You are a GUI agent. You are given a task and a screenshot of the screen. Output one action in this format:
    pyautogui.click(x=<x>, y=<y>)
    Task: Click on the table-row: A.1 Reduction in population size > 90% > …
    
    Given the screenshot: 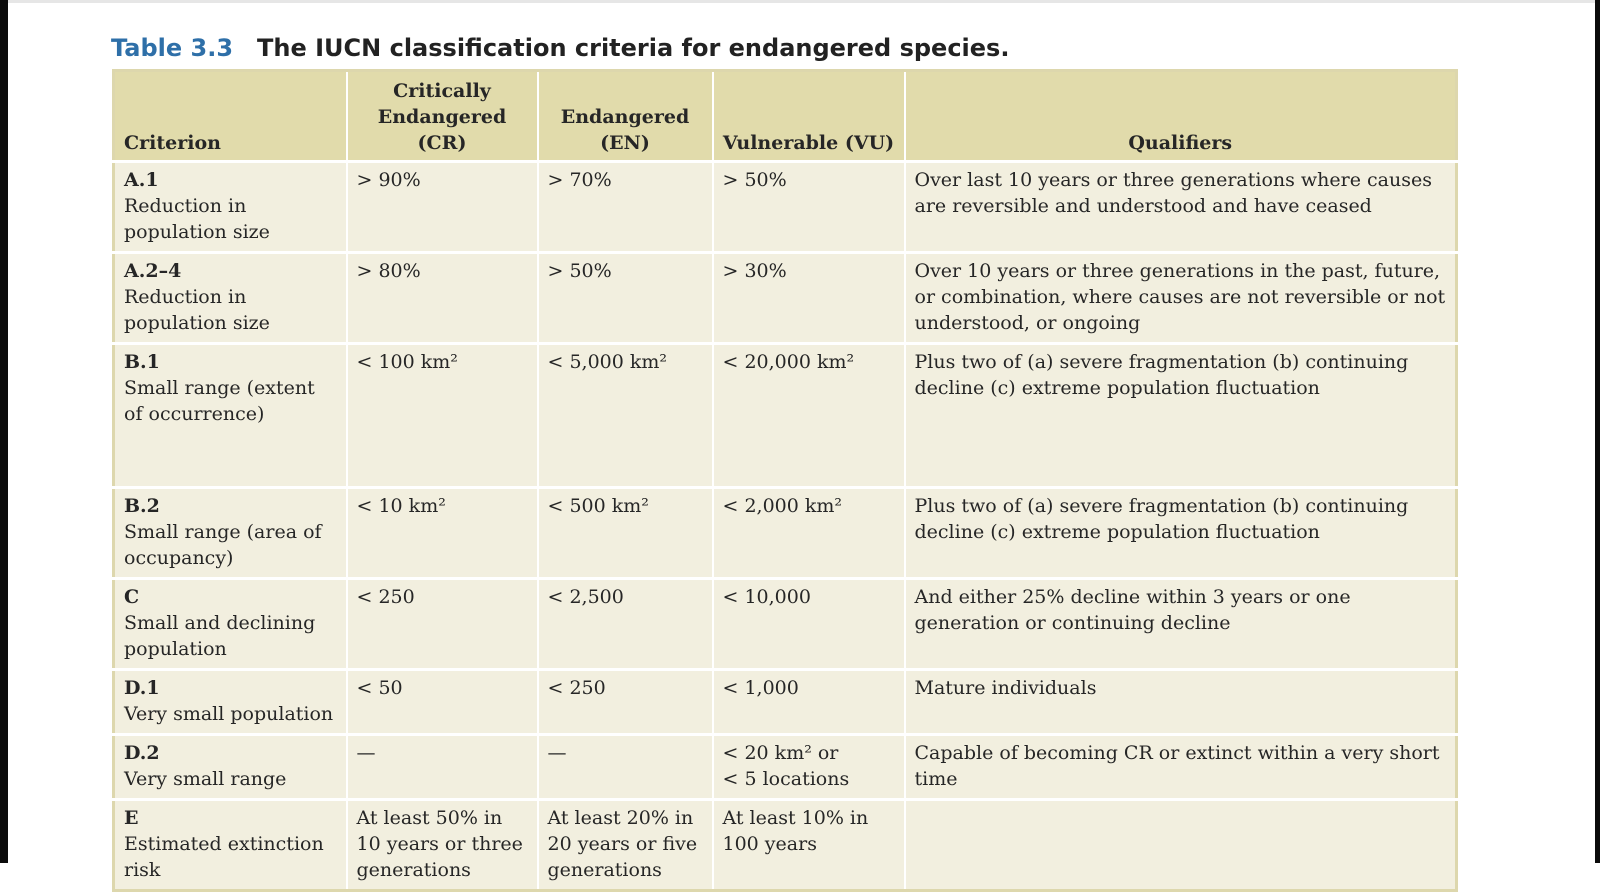 What is the action you would take?
    pyautogui.click(x=785, y=207)
    